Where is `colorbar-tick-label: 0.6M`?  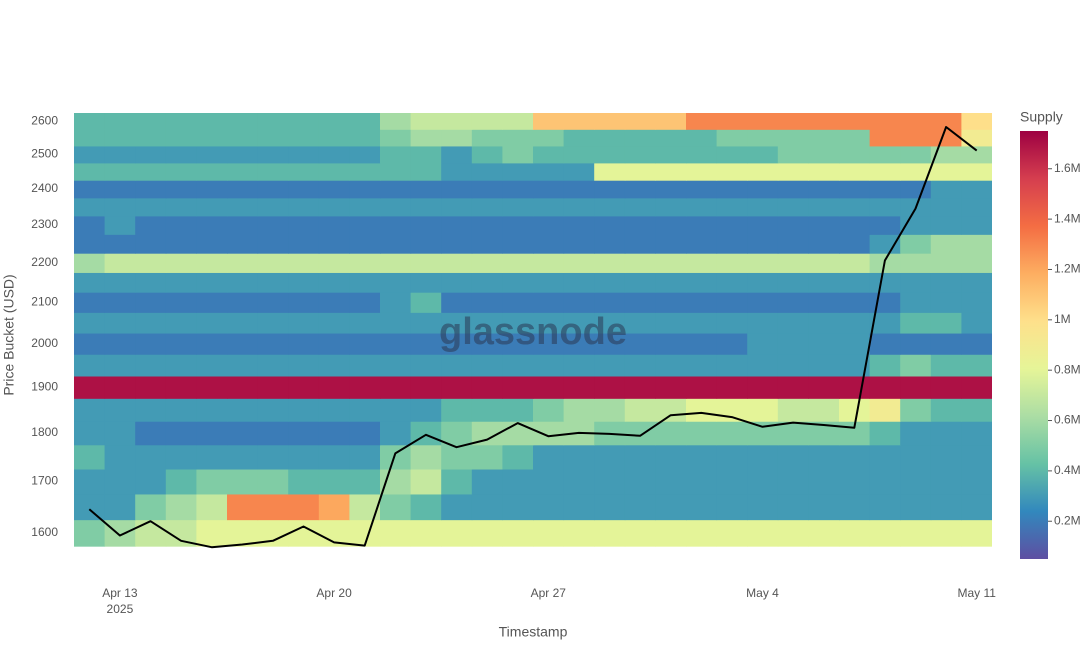 colorbar-tick-label: 0.6M is located at coordinates (1067, 420).